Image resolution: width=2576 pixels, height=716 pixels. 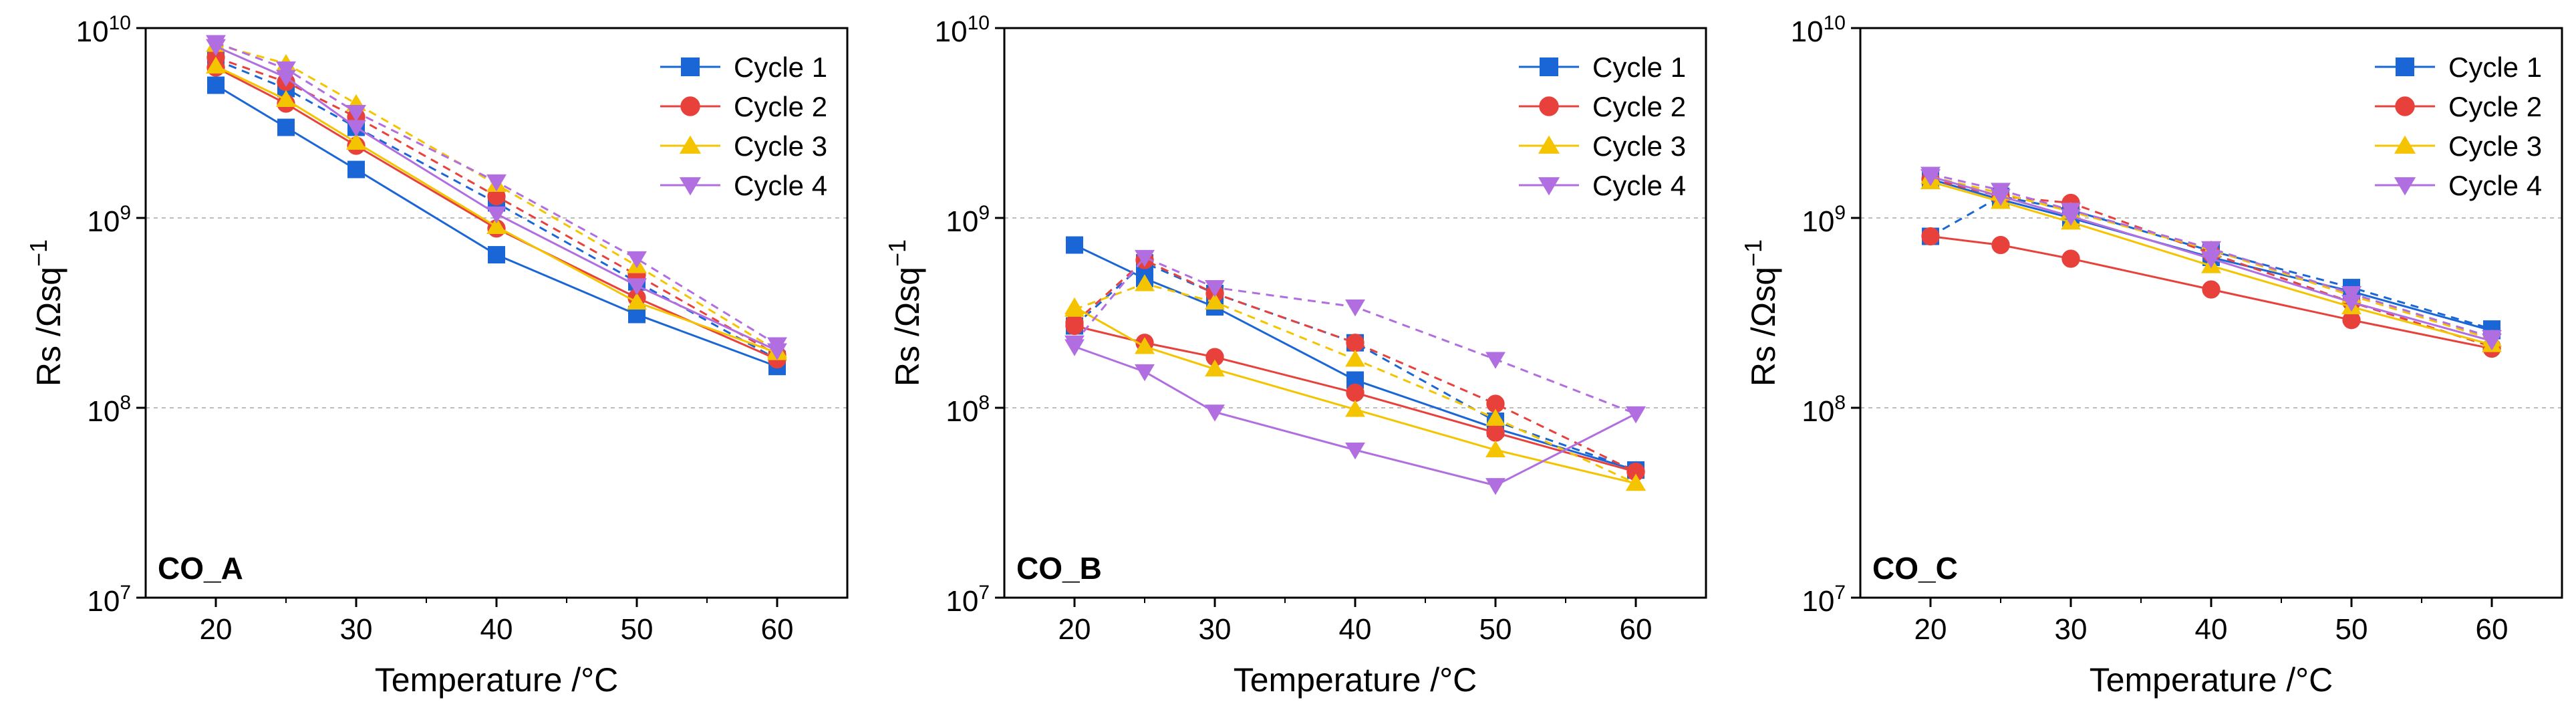 What do you see at coordinates (1639, 67) in the screenshot?
I see `legend-label: Cycle 1` at bounding box center [1639, 67].